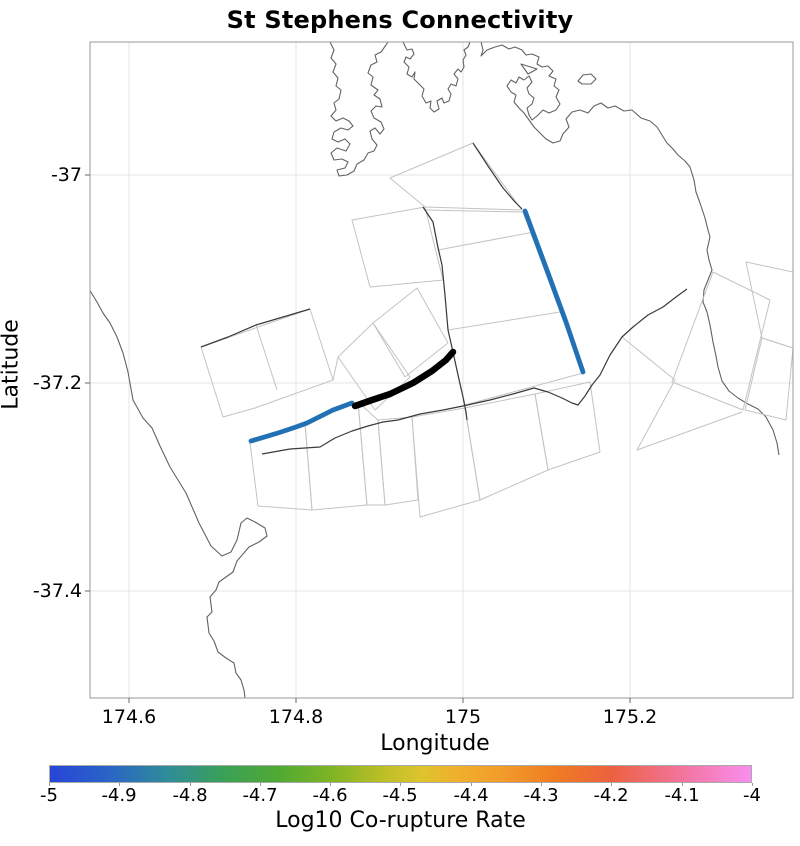 This screenshot has width=800, height=846. Describe the element at coordinates (400, 794) in the screenshot. I see `colorbar-tick-label: -4.5` at that location.